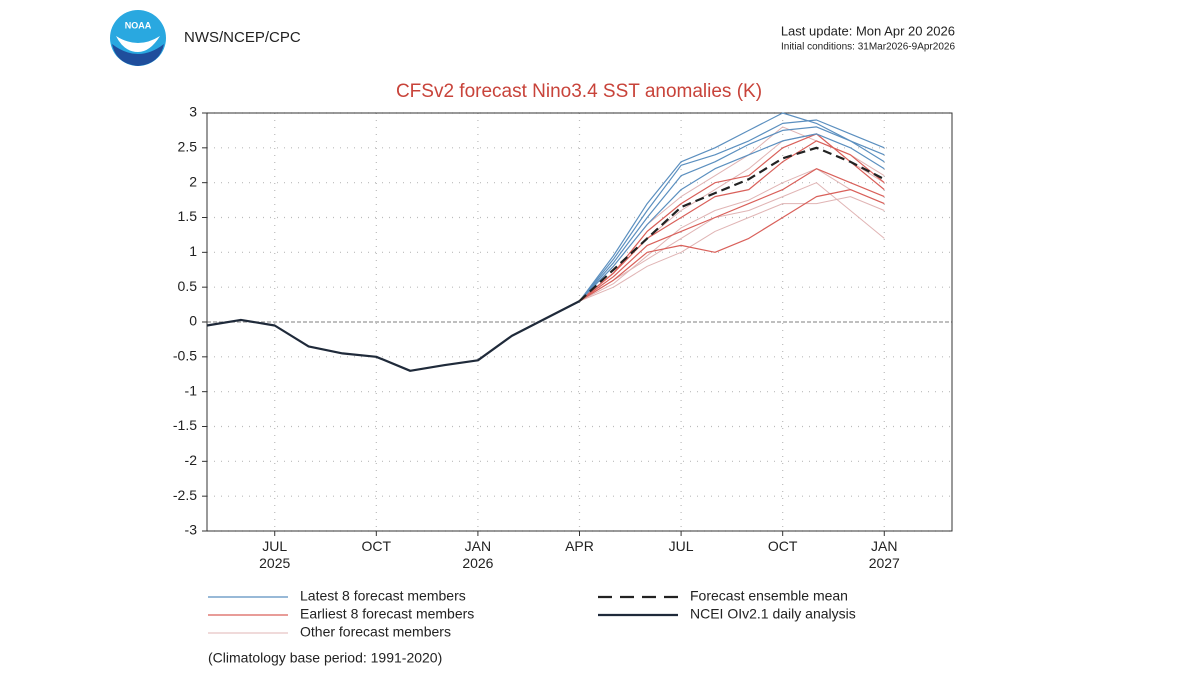  What do you see at coordinates (191, 460) in the screenshot?
I see `y-tick-label: -2` at bounding box center [191, 460].